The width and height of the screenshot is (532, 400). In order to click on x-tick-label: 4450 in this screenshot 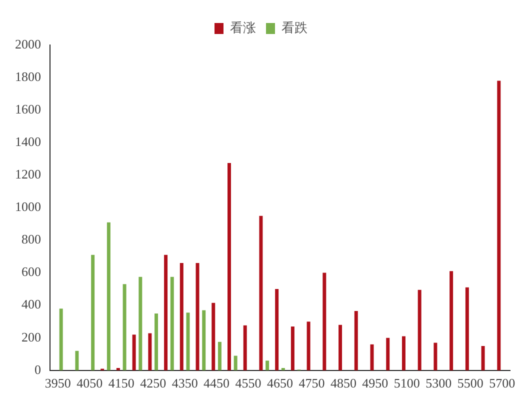, I will do `click(217, 383)`.